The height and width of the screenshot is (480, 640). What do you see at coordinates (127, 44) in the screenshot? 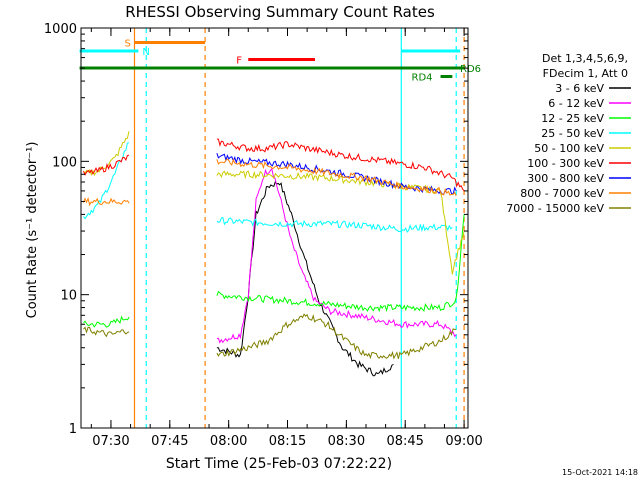
I see `flag-label: S` at bounding box center [127, 44].